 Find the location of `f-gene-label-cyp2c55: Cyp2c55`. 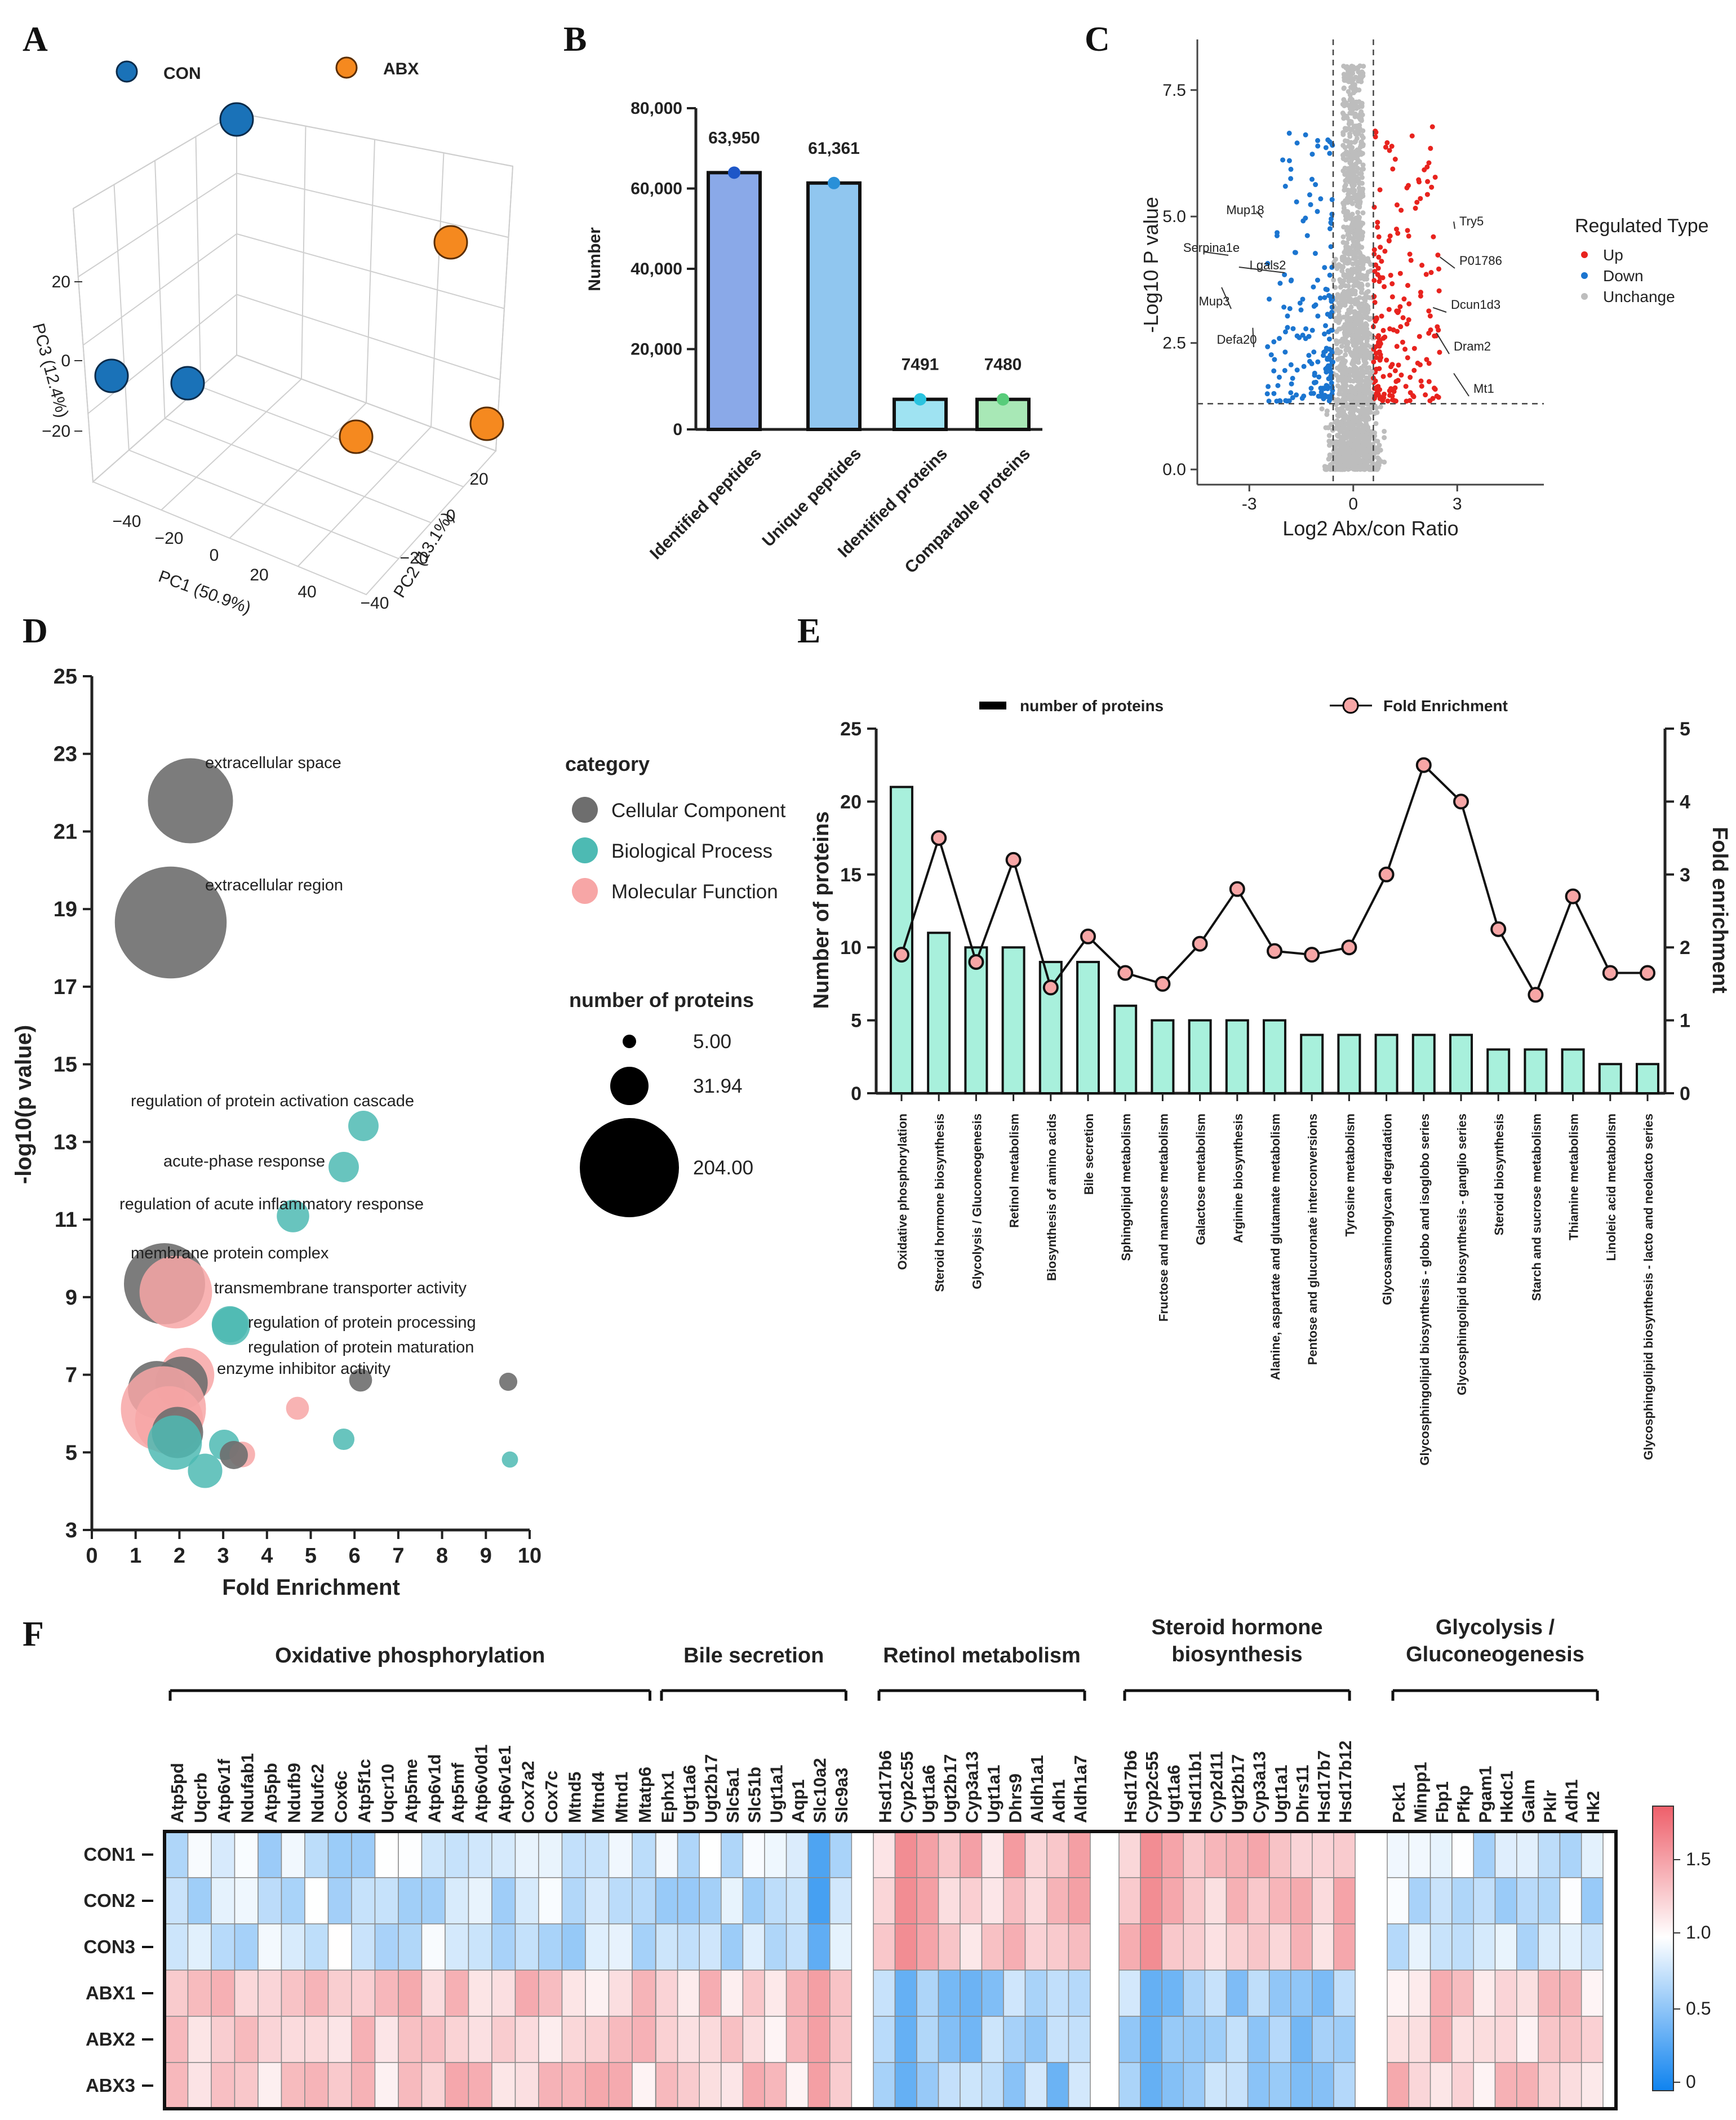

f-gene-label-cyp2c55: Cyp2c55 is located at coordinates (907, 1787).